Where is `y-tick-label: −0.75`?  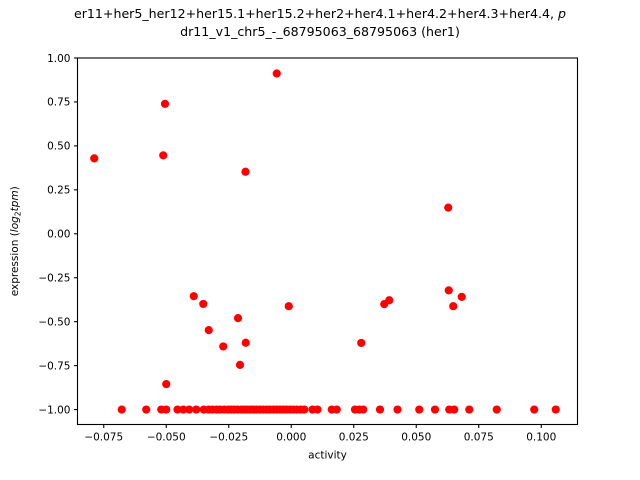 y-tick-label: −0.75 is located at coordinates (54, 366).